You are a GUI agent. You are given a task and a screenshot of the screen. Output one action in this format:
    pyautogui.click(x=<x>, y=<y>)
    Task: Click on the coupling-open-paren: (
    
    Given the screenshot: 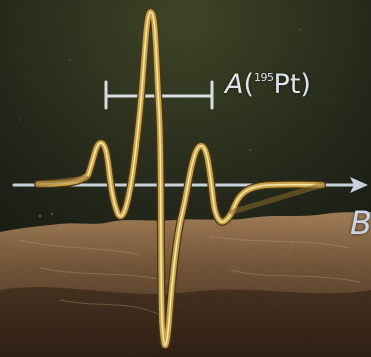 What is the action you would take?
    pyautogui.click(x=249, y=84)
    